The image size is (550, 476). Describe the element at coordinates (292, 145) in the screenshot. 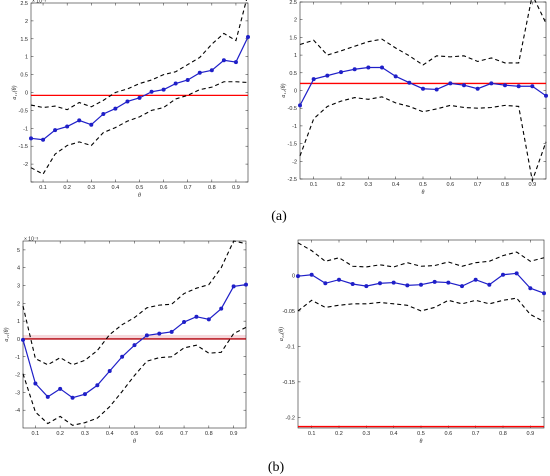

I see `y-tick-label: -1.5` at that location.